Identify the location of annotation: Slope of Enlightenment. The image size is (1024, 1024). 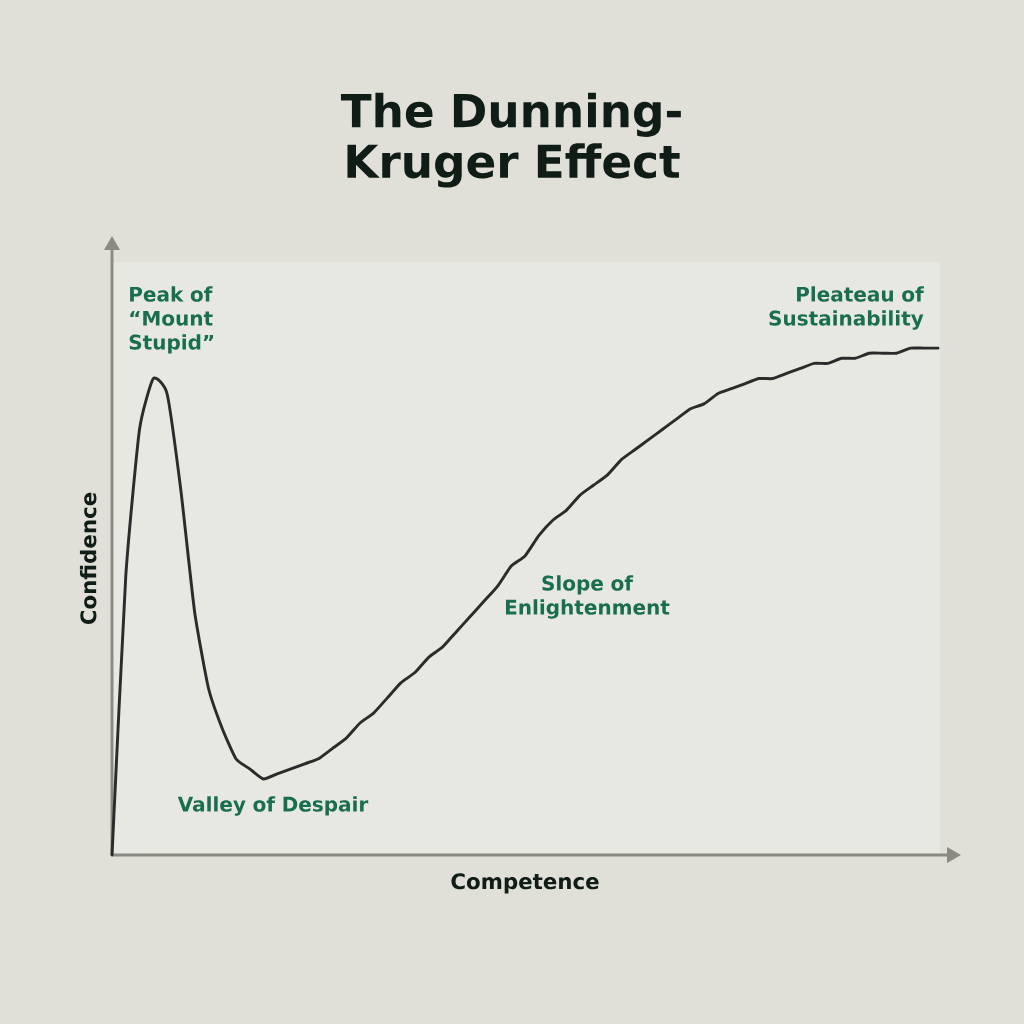
(587, 597).